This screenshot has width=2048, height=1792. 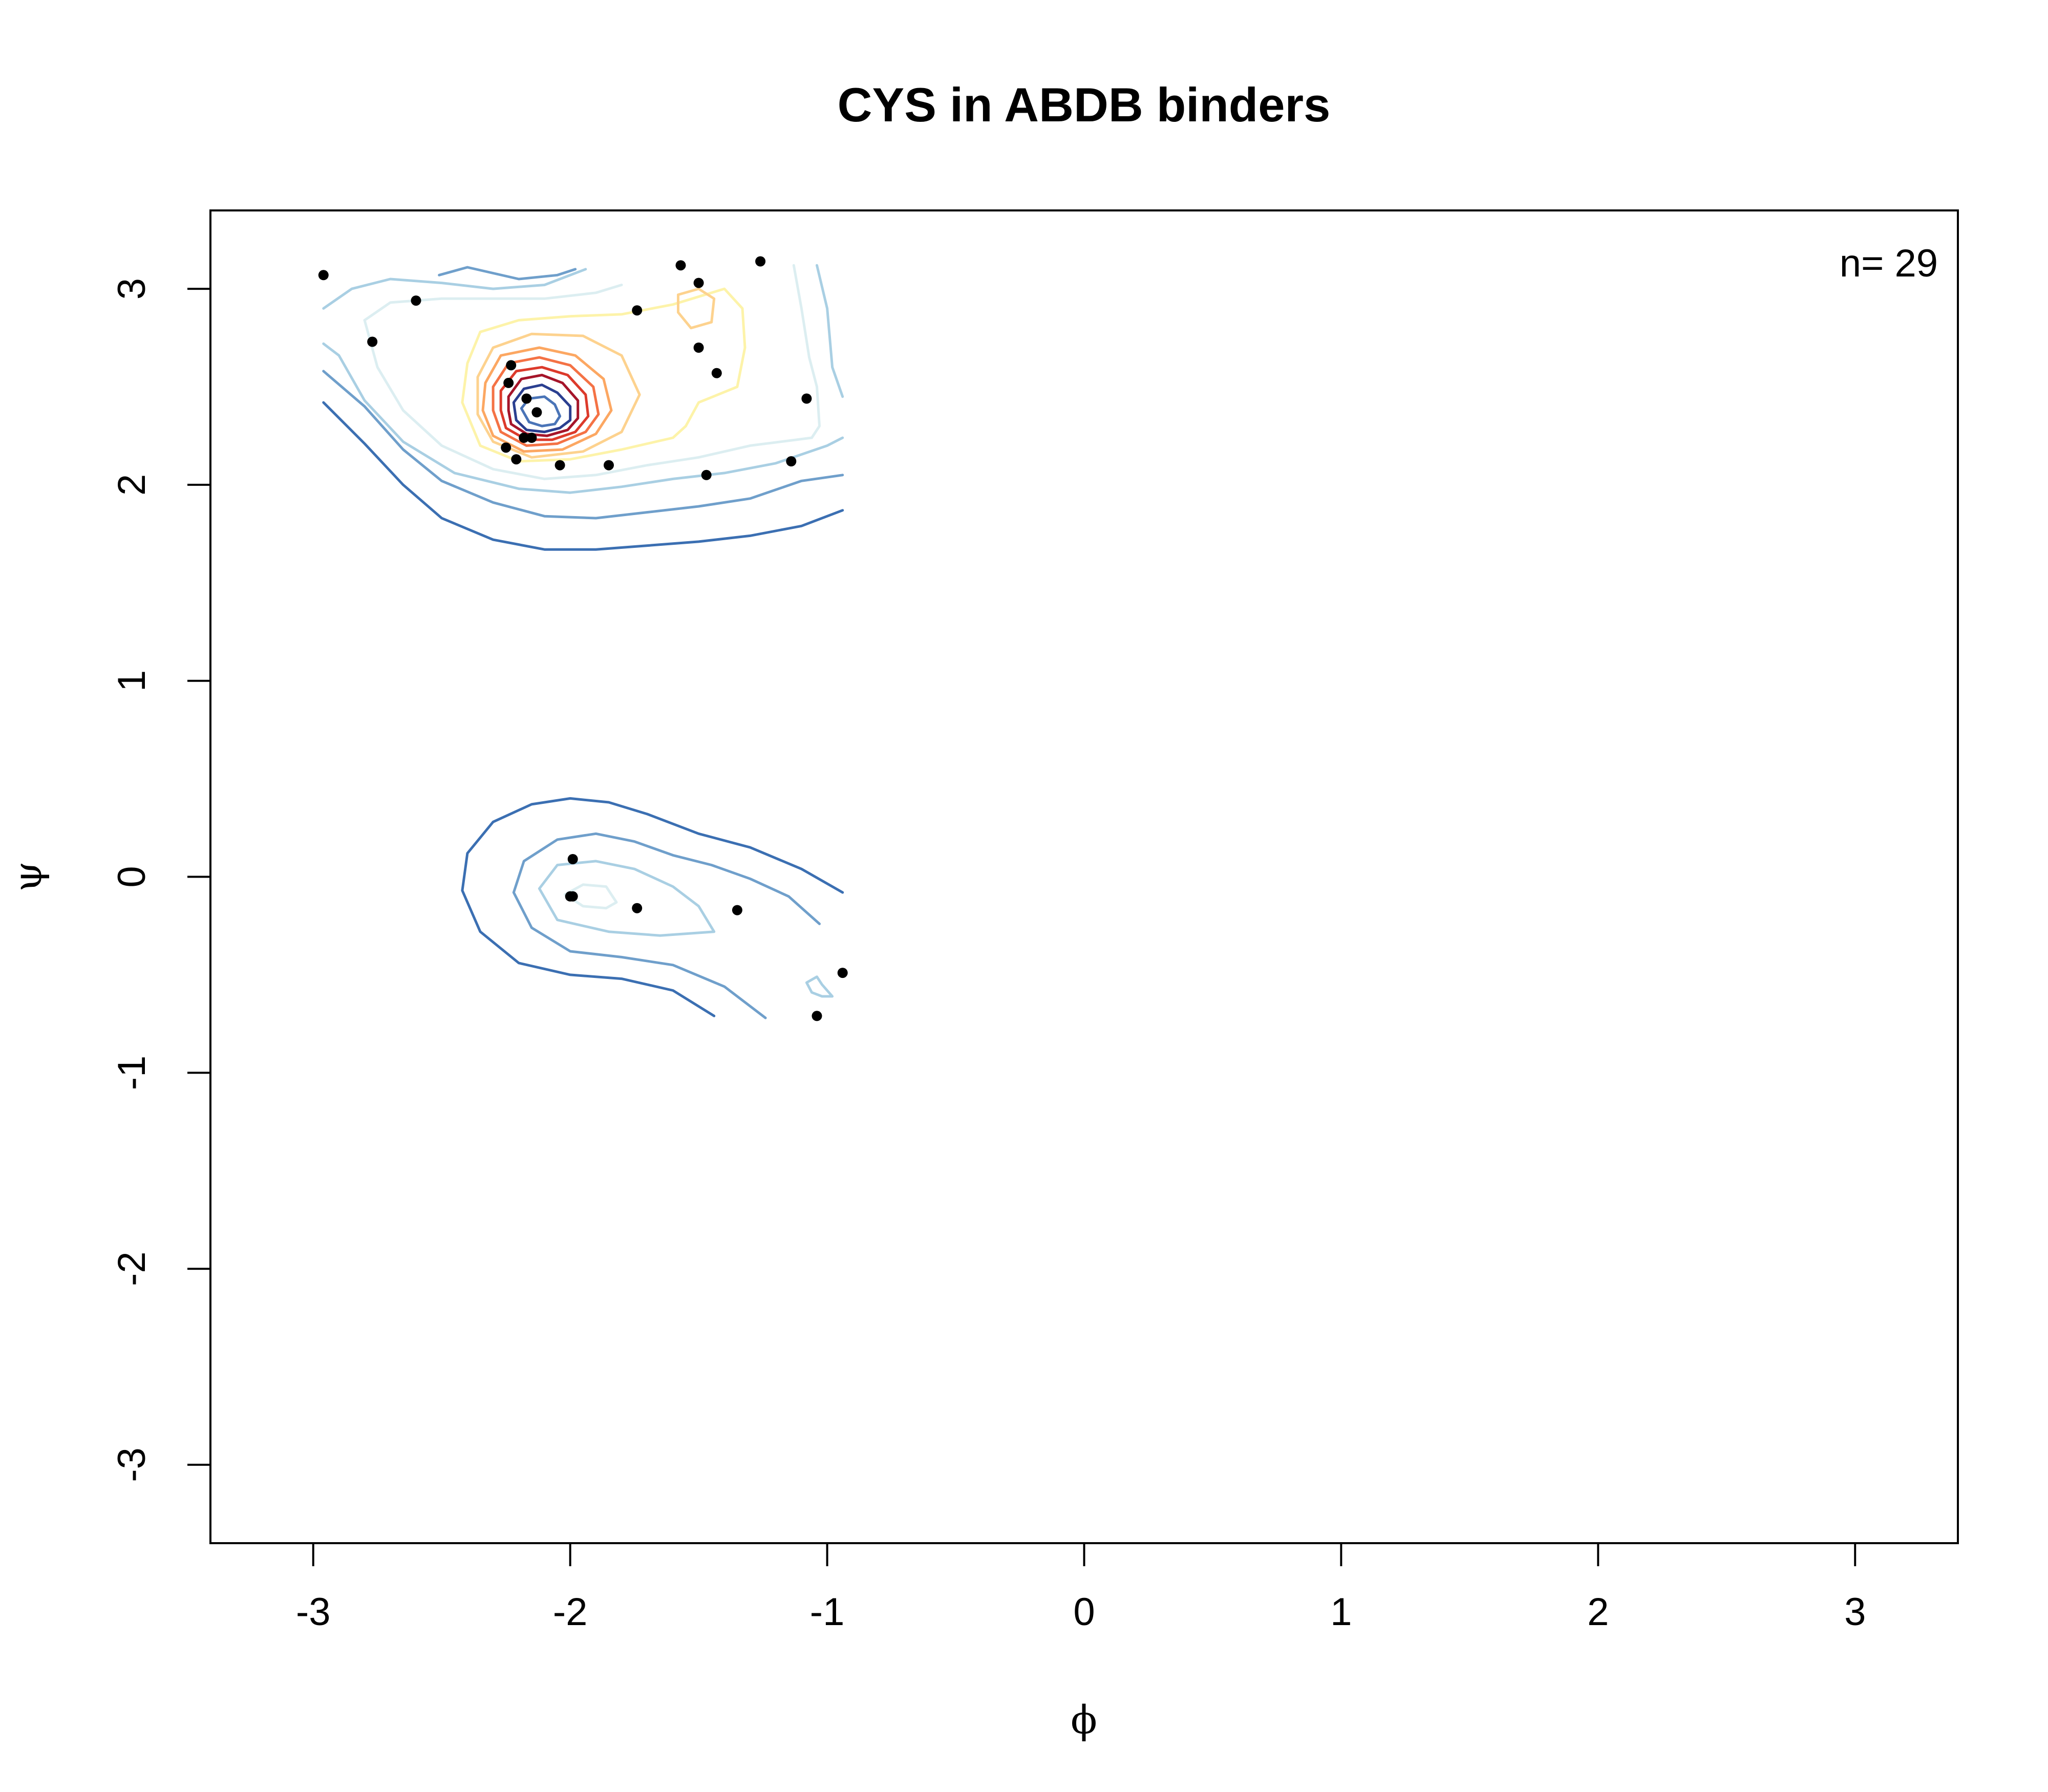 I want to click on data-points, so click(x=583, y=638).